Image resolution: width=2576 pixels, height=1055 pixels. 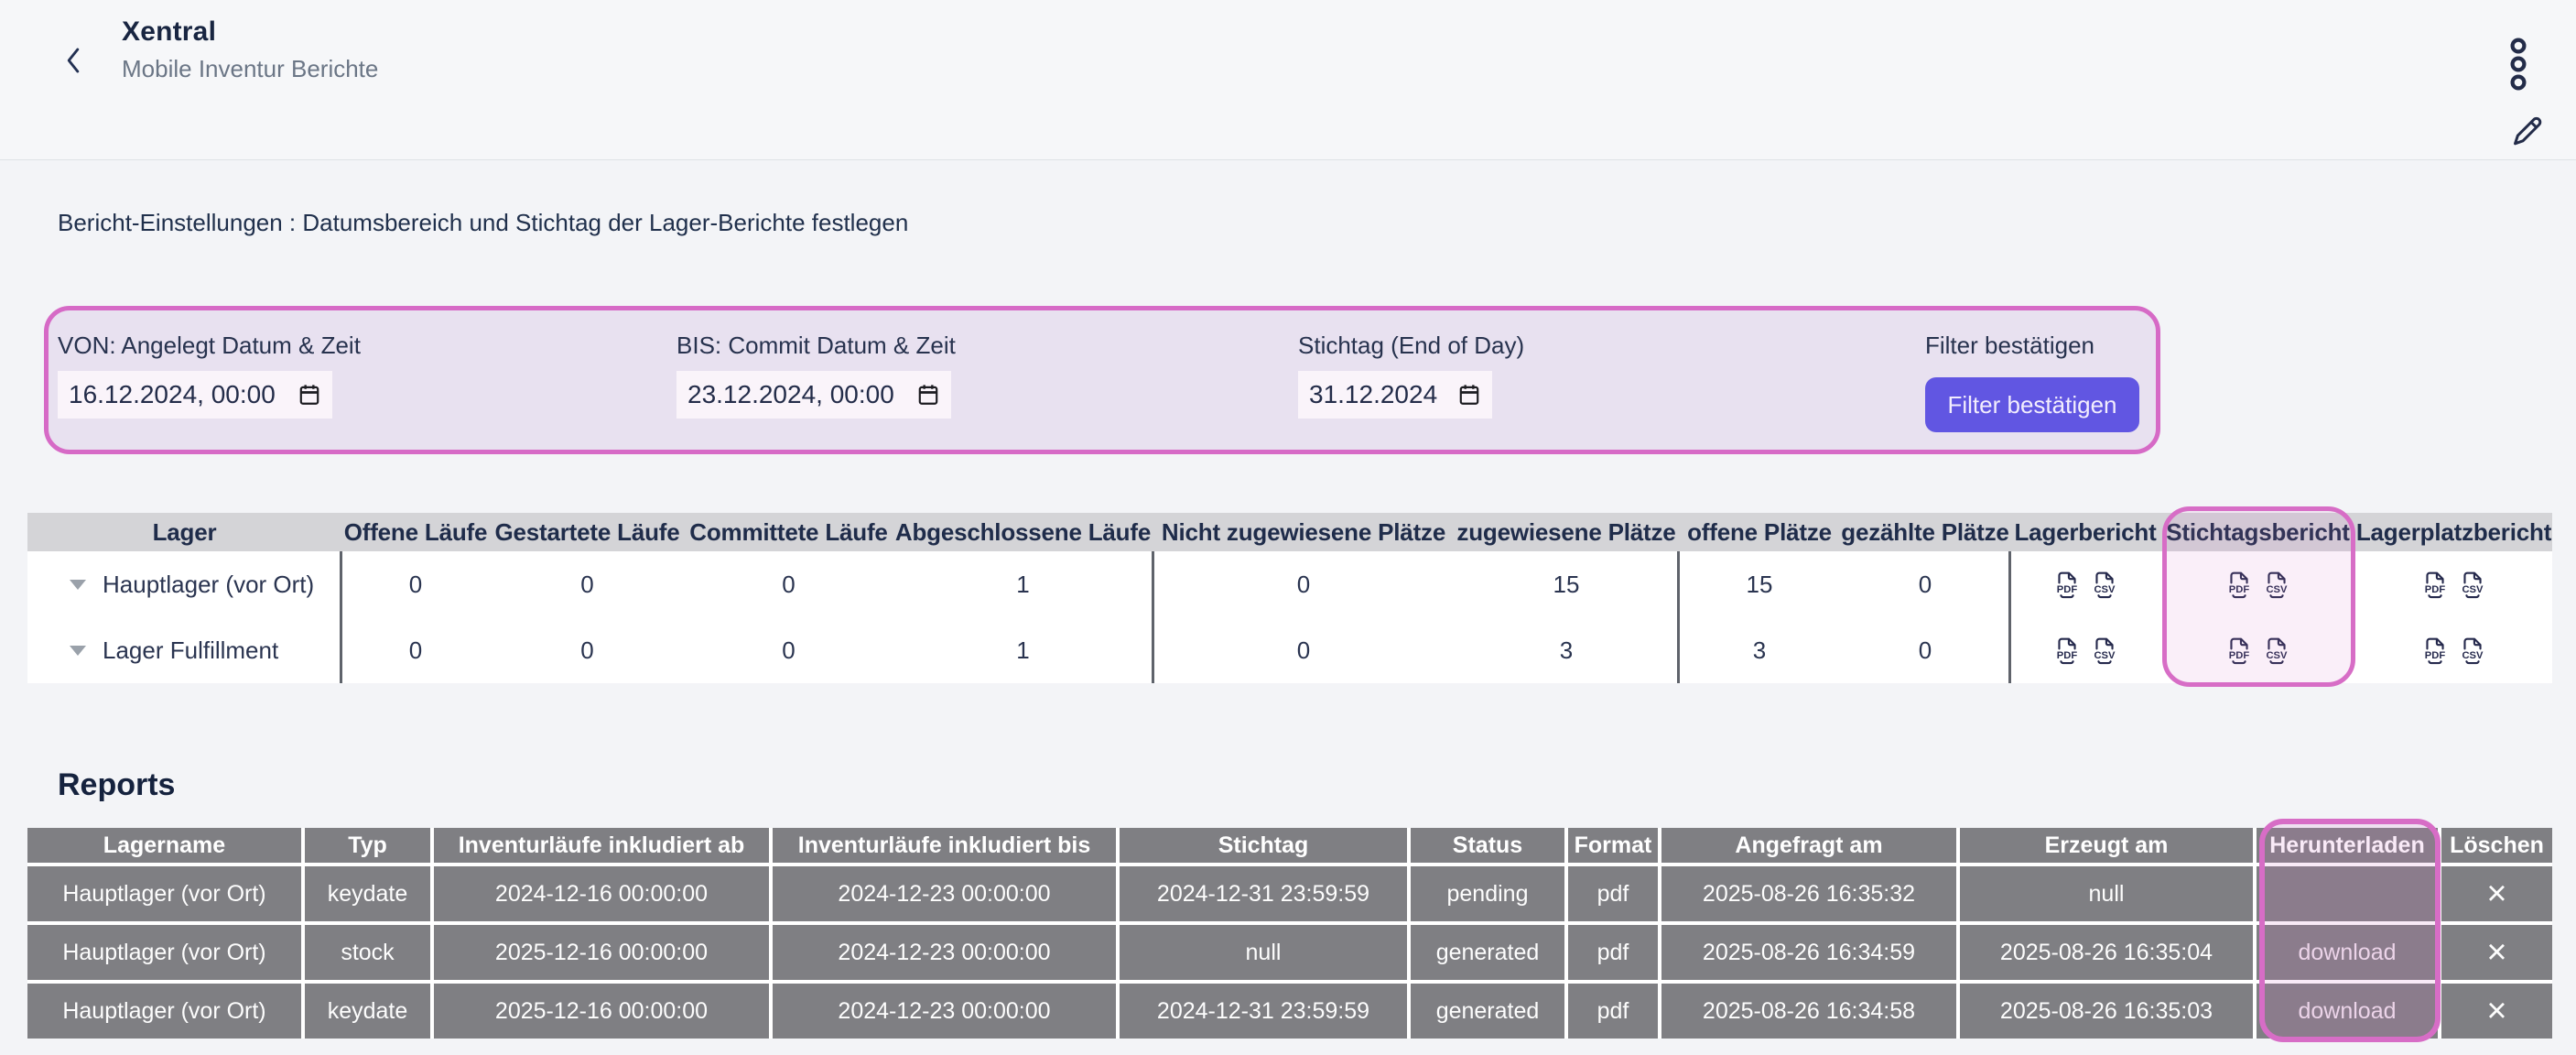 What do you see at coordinates (170, 31) in the screenshot?
I see `page-title: Xentral` at bounding box center [170, 31].